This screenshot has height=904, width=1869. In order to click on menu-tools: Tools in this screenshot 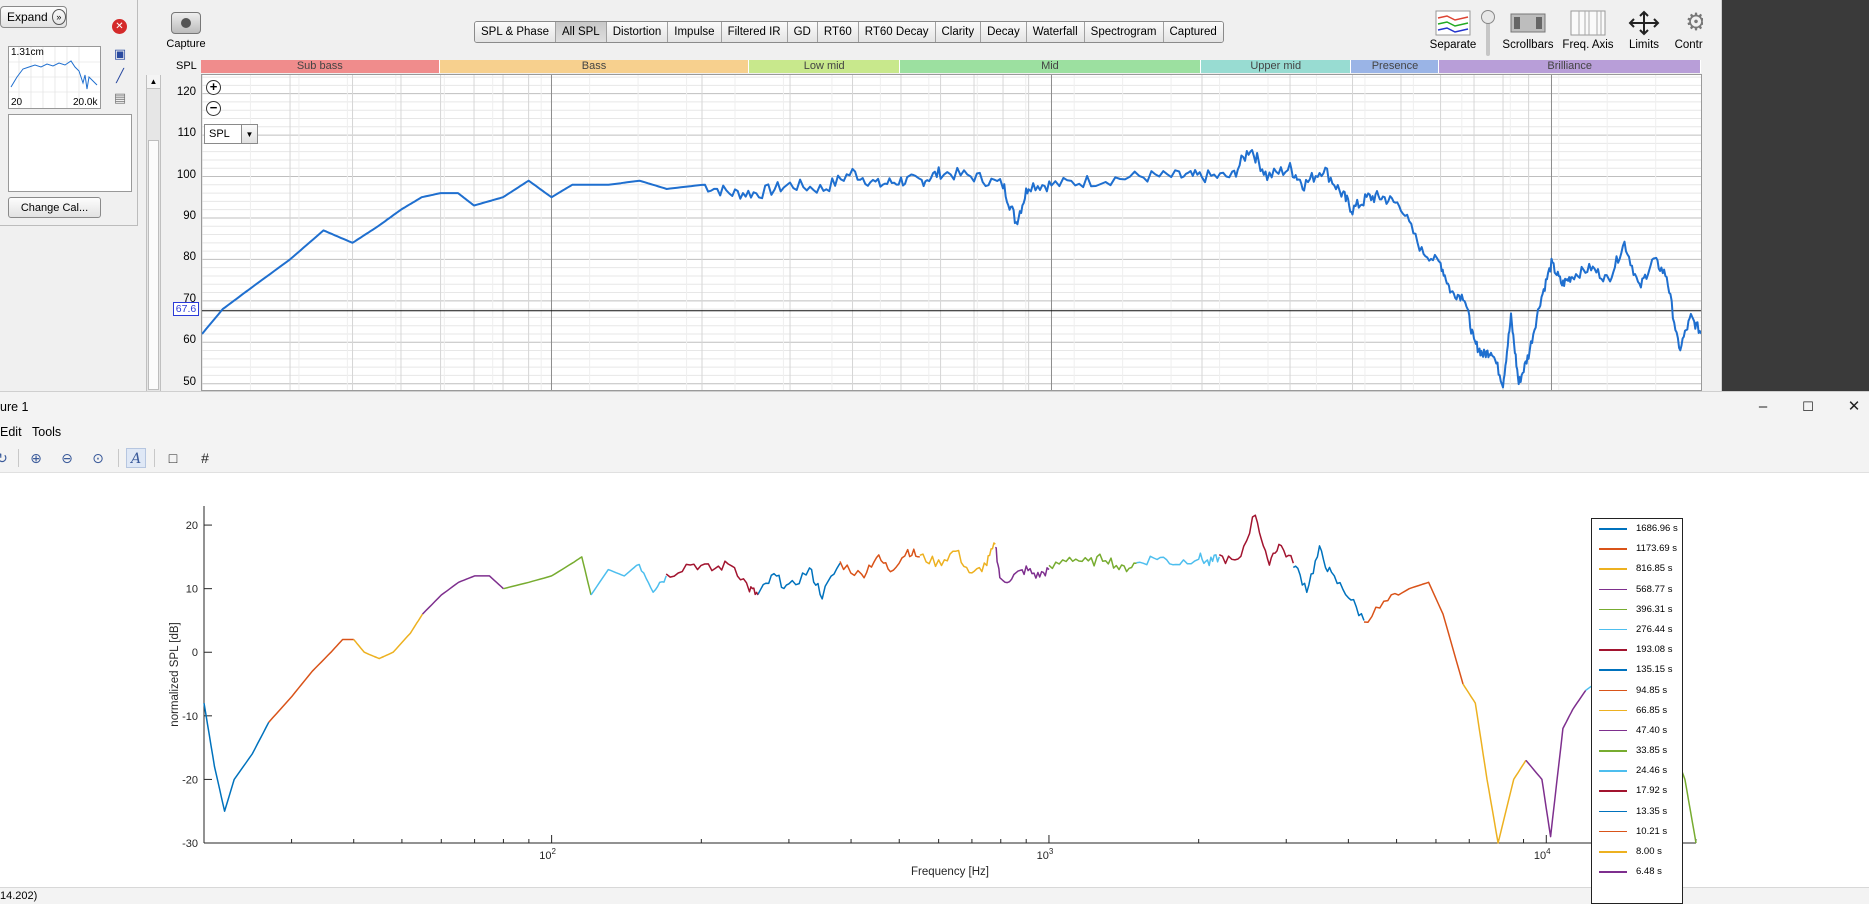, I will do `click(47, 432)`.